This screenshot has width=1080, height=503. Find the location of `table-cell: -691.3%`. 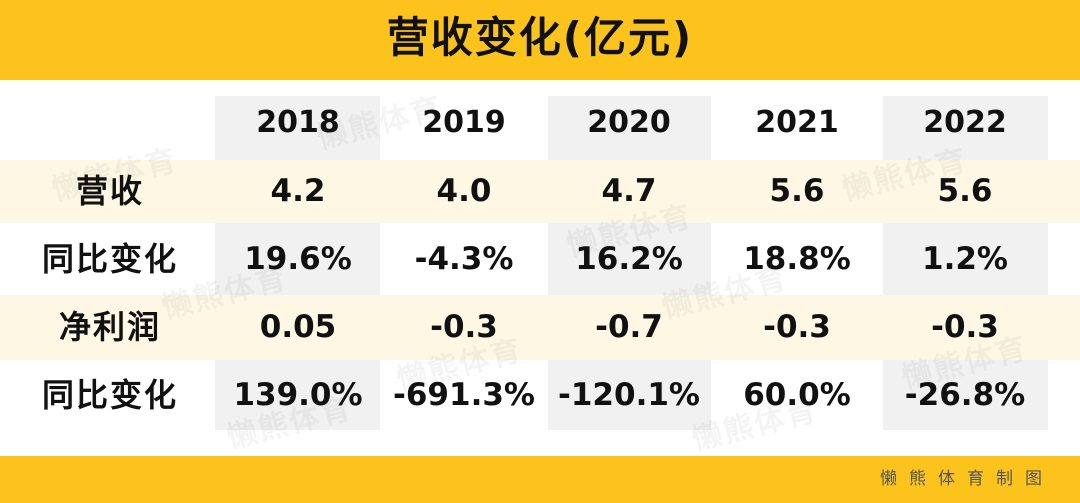

table-cell: -691.3% is located at coordinates (464, 395).